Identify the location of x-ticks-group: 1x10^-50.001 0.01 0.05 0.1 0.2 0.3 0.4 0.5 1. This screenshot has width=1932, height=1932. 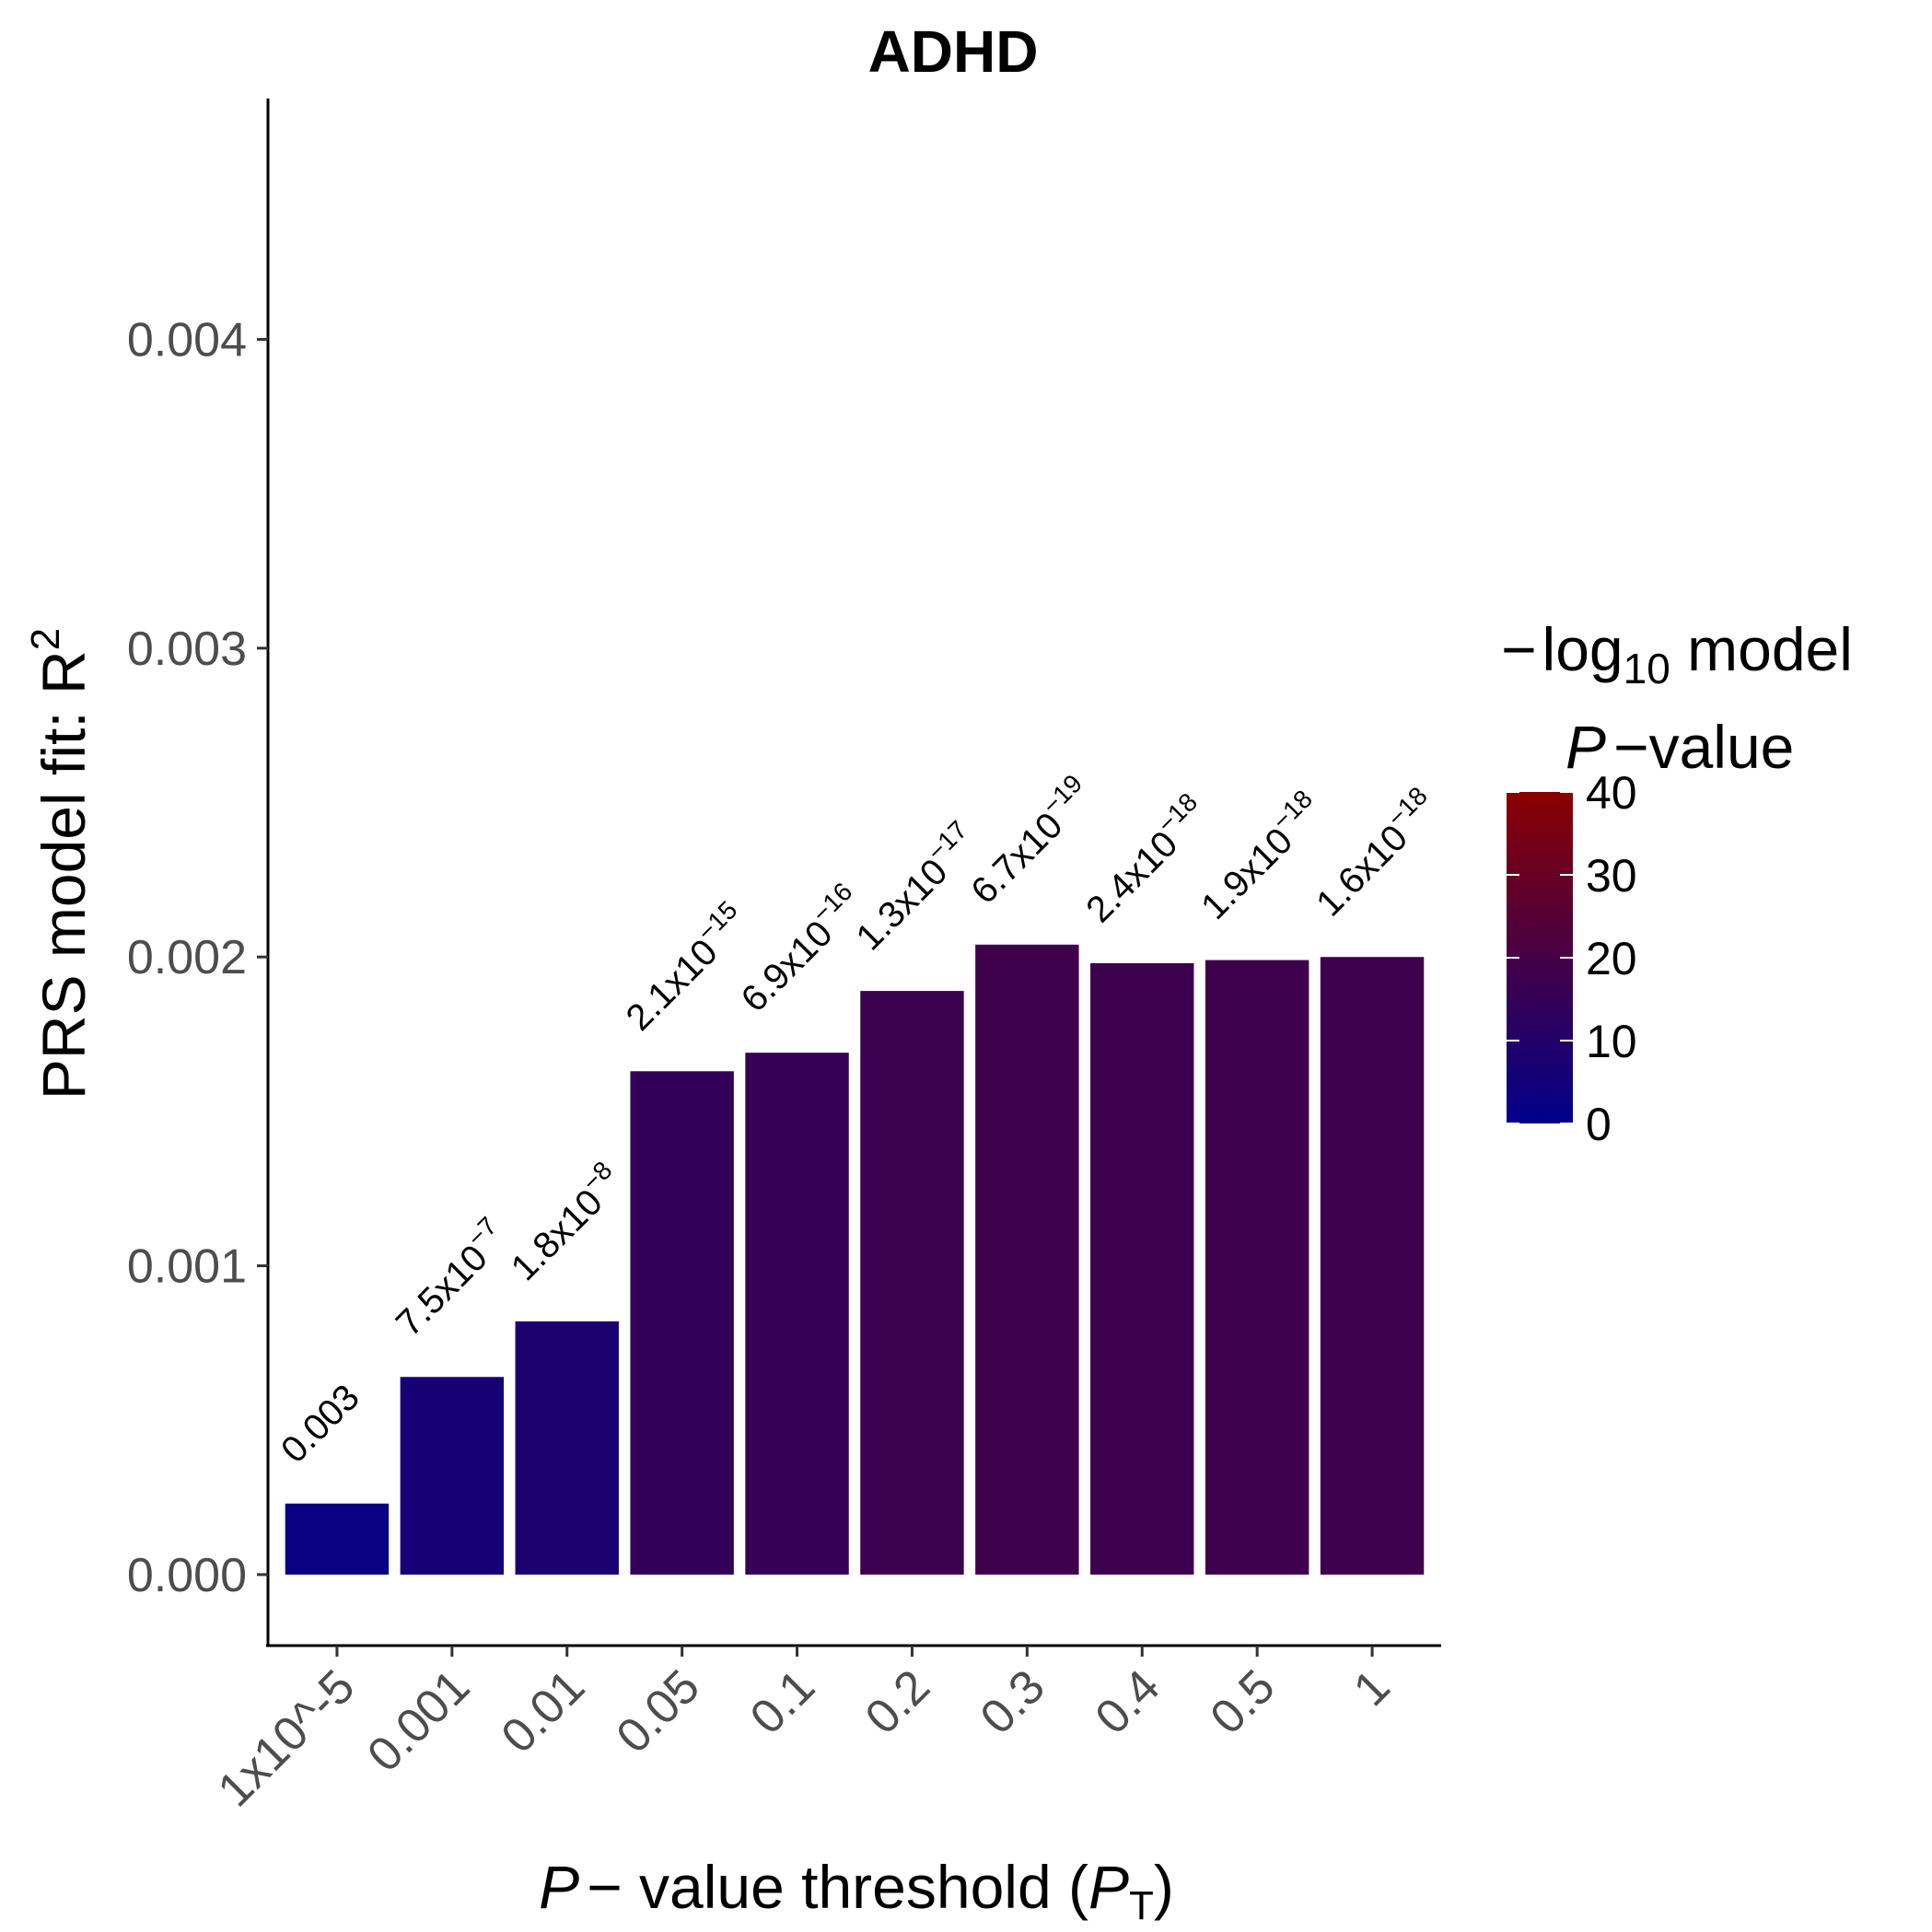
(804, 1731).